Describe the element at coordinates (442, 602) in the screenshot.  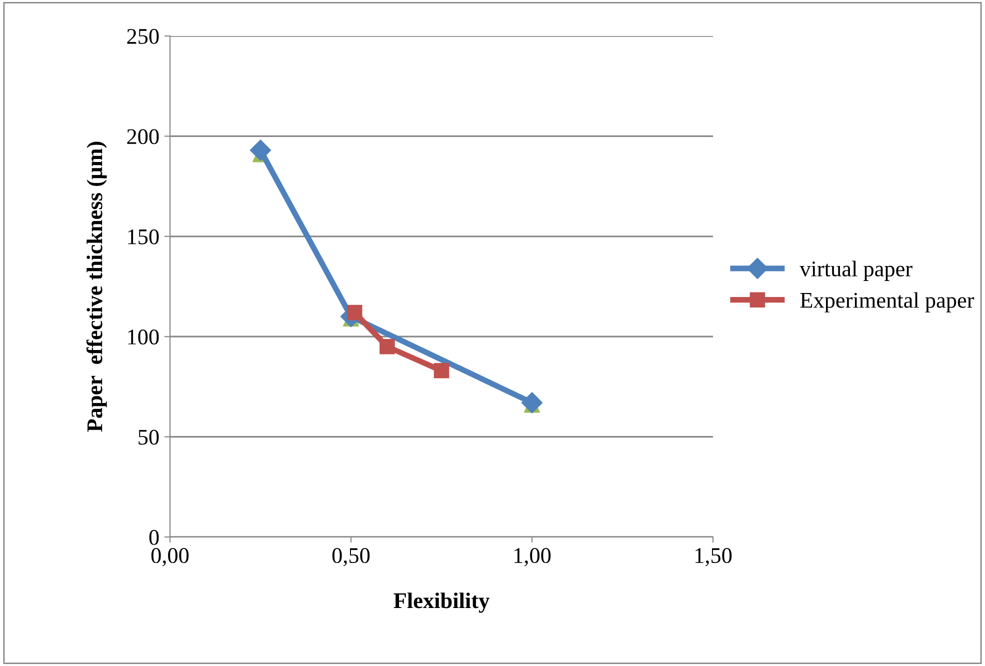
I see `x-axis-title: Flexibility` at that location.